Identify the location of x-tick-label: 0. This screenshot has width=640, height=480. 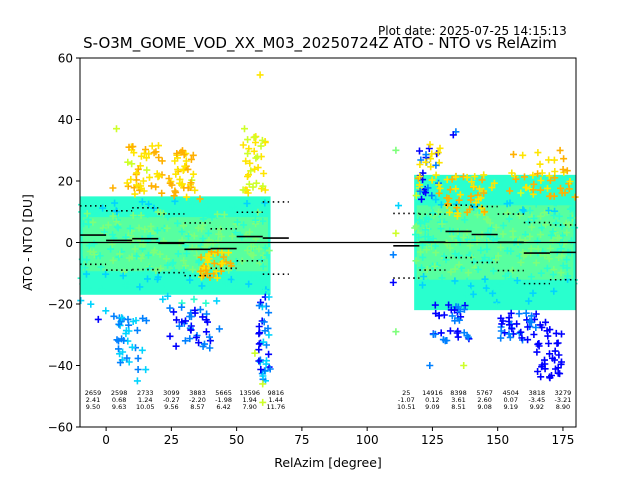
(106, 440).